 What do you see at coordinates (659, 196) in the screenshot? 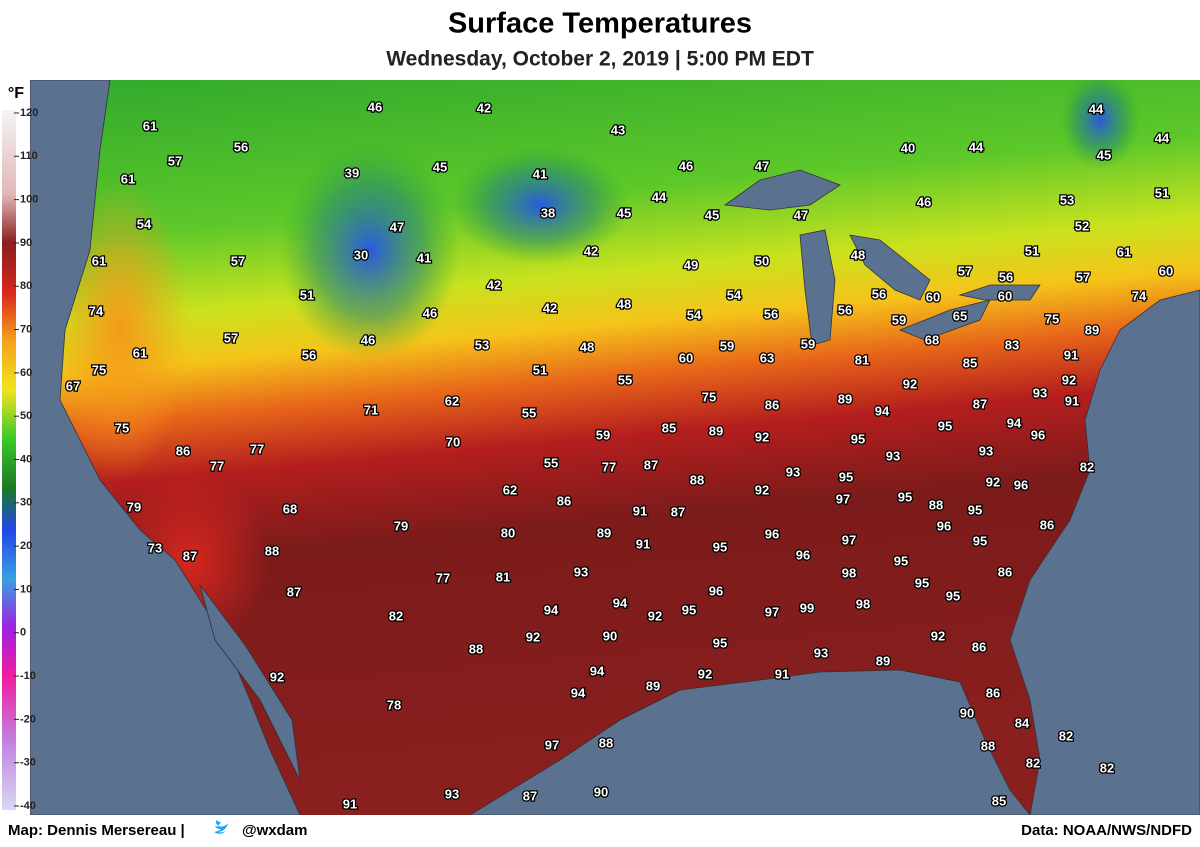
I see `station-temperature: 44` at bounding box center [659, 196].